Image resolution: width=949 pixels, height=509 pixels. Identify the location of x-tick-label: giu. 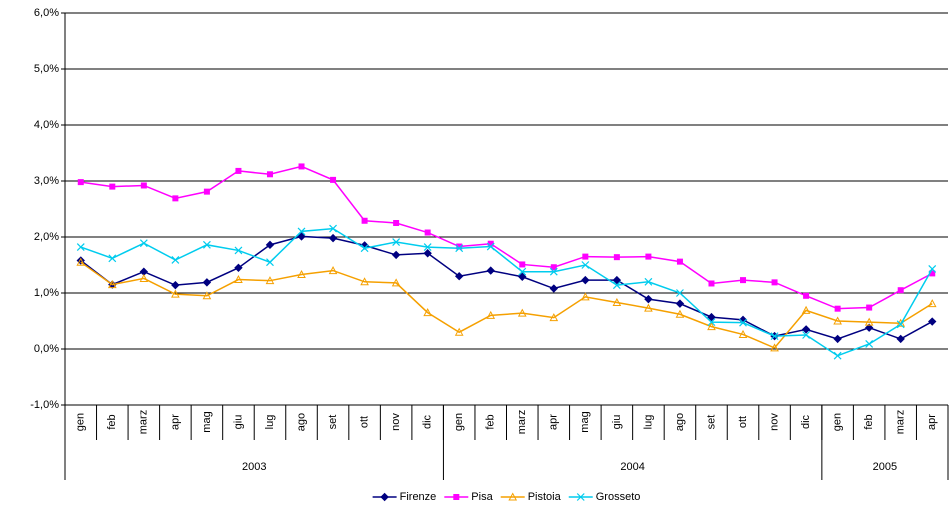
(238, 422).